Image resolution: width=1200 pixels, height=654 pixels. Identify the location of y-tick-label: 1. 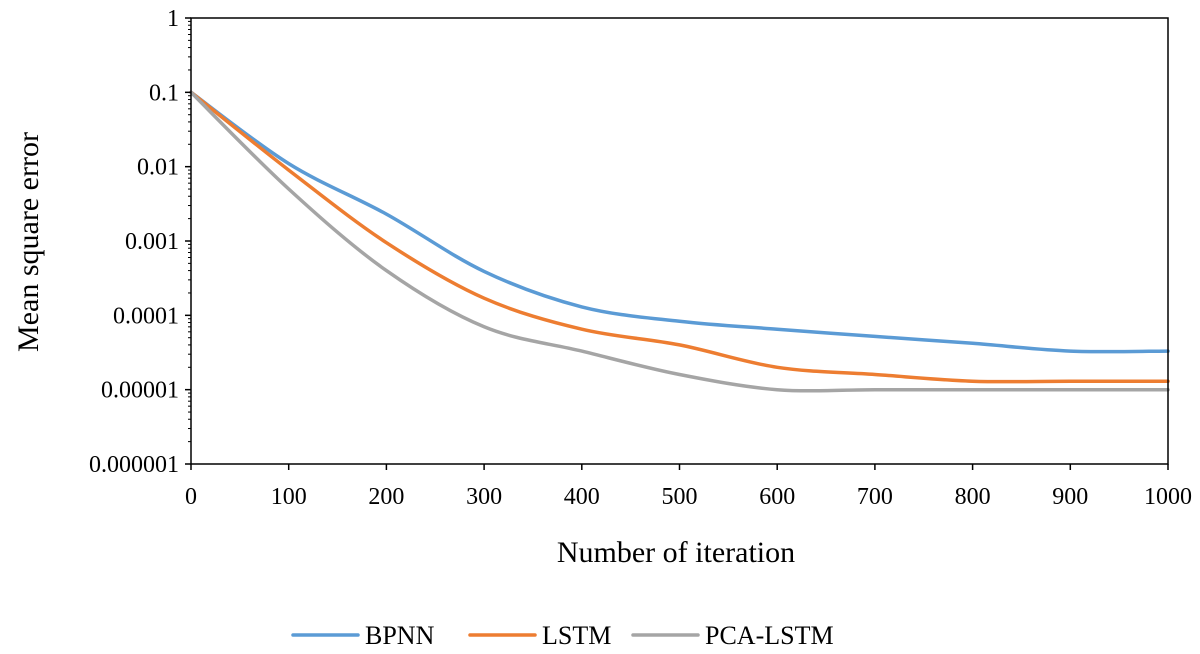
(173, 19).